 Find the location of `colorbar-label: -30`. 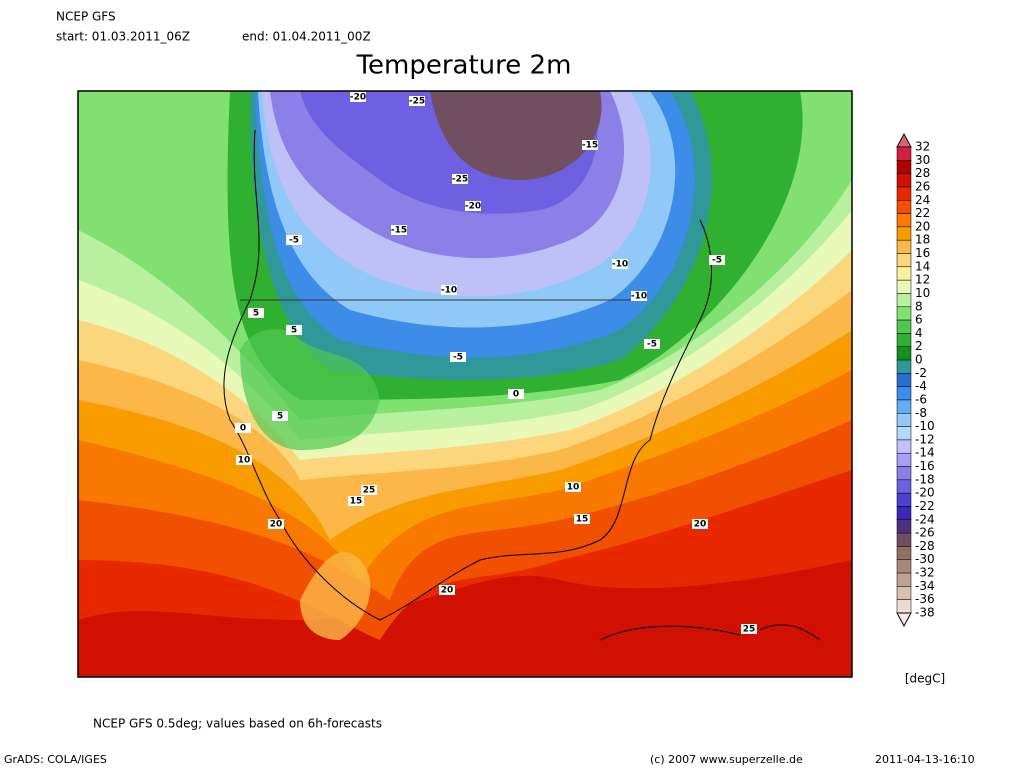

colorbar-label: -30 is located at coordinates (925, 559).